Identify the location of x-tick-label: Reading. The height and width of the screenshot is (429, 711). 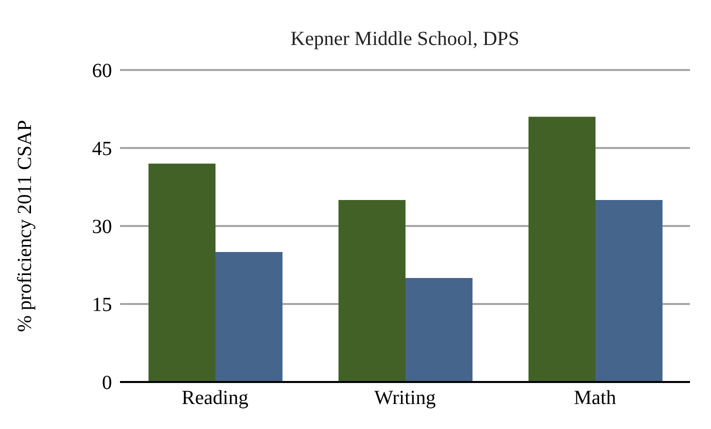
(215, 398).